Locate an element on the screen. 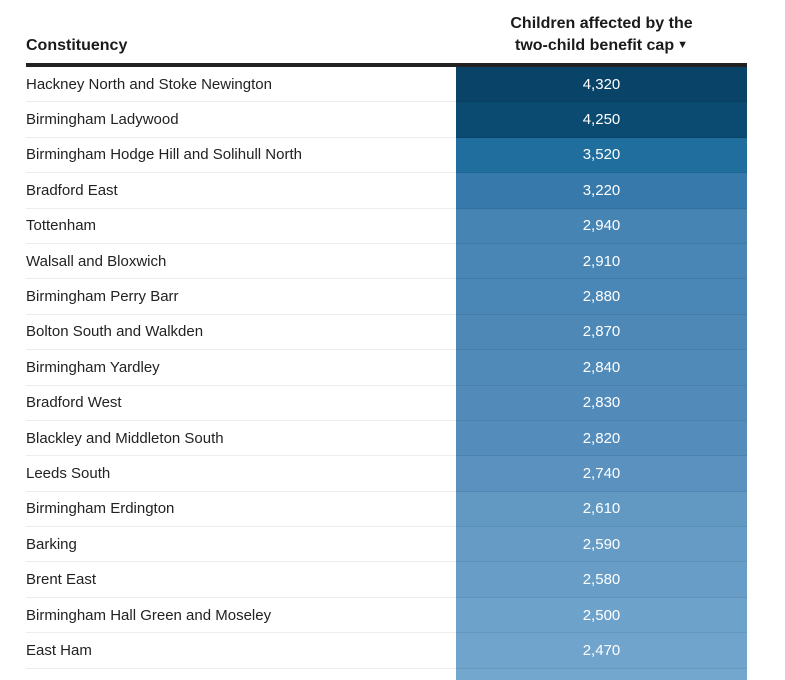 The image size is (785, 680). table-row: Barking 2,590 is located at coordinates (386, 545).